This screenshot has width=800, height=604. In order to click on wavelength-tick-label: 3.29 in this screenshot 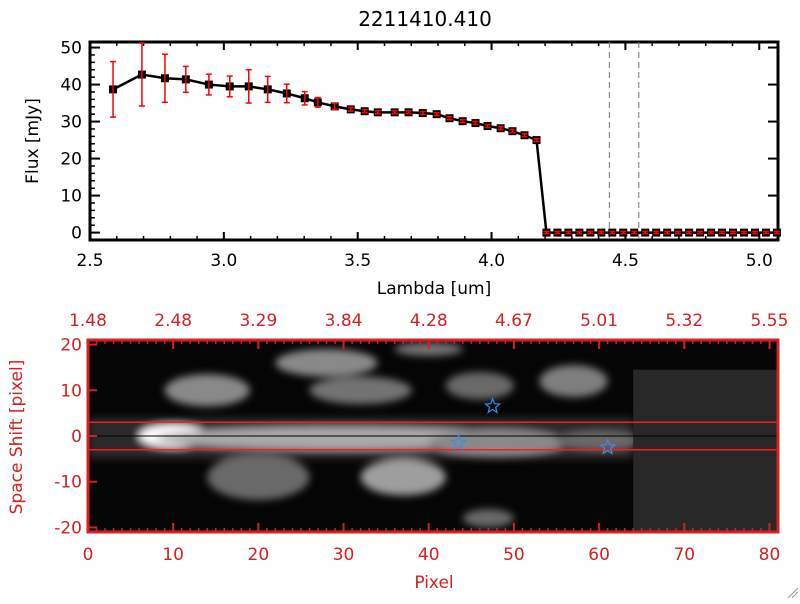, I will do `click(258, 321)`.